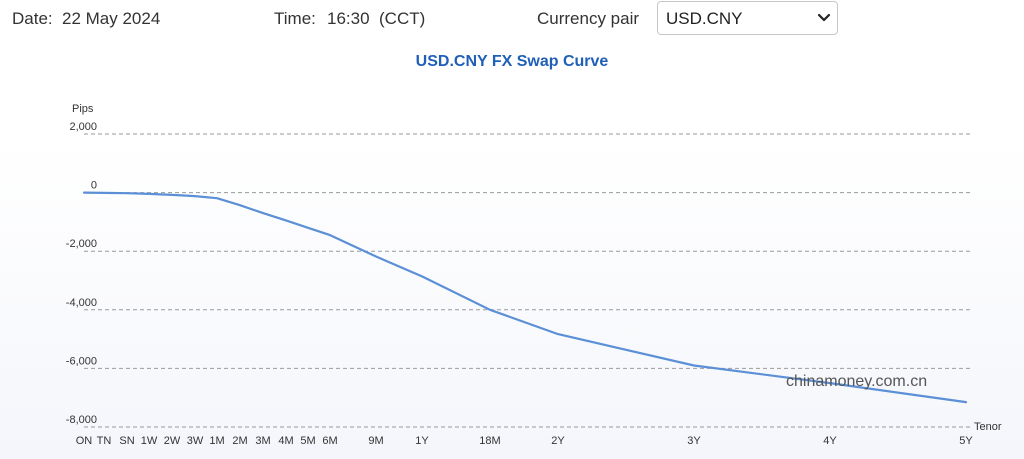  I want to click on x-tick-label: 18M, so click(489, 441).